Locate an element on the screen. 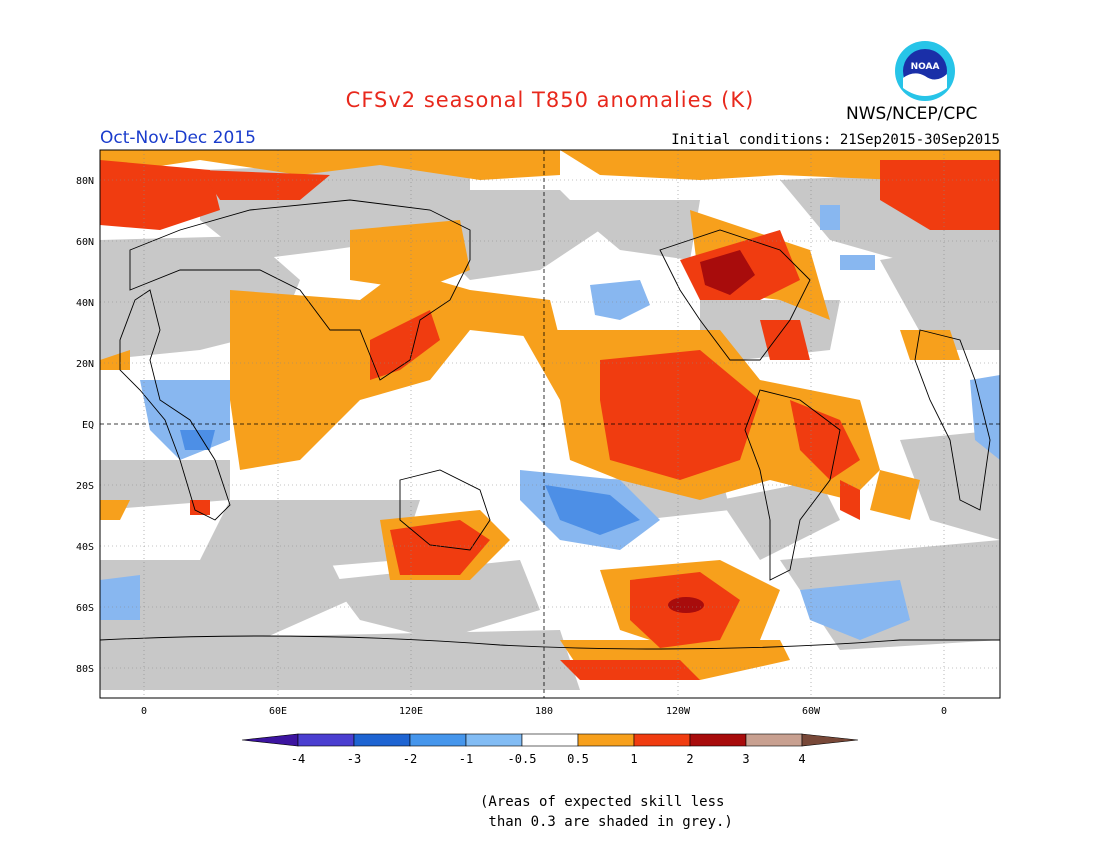 Image resolution: width=1100 pixels, height=850 pixels. lat-labels: 80N 60N 40N 20N EQ 20S 40S 60S 80S is located at coordinates (85, 425).